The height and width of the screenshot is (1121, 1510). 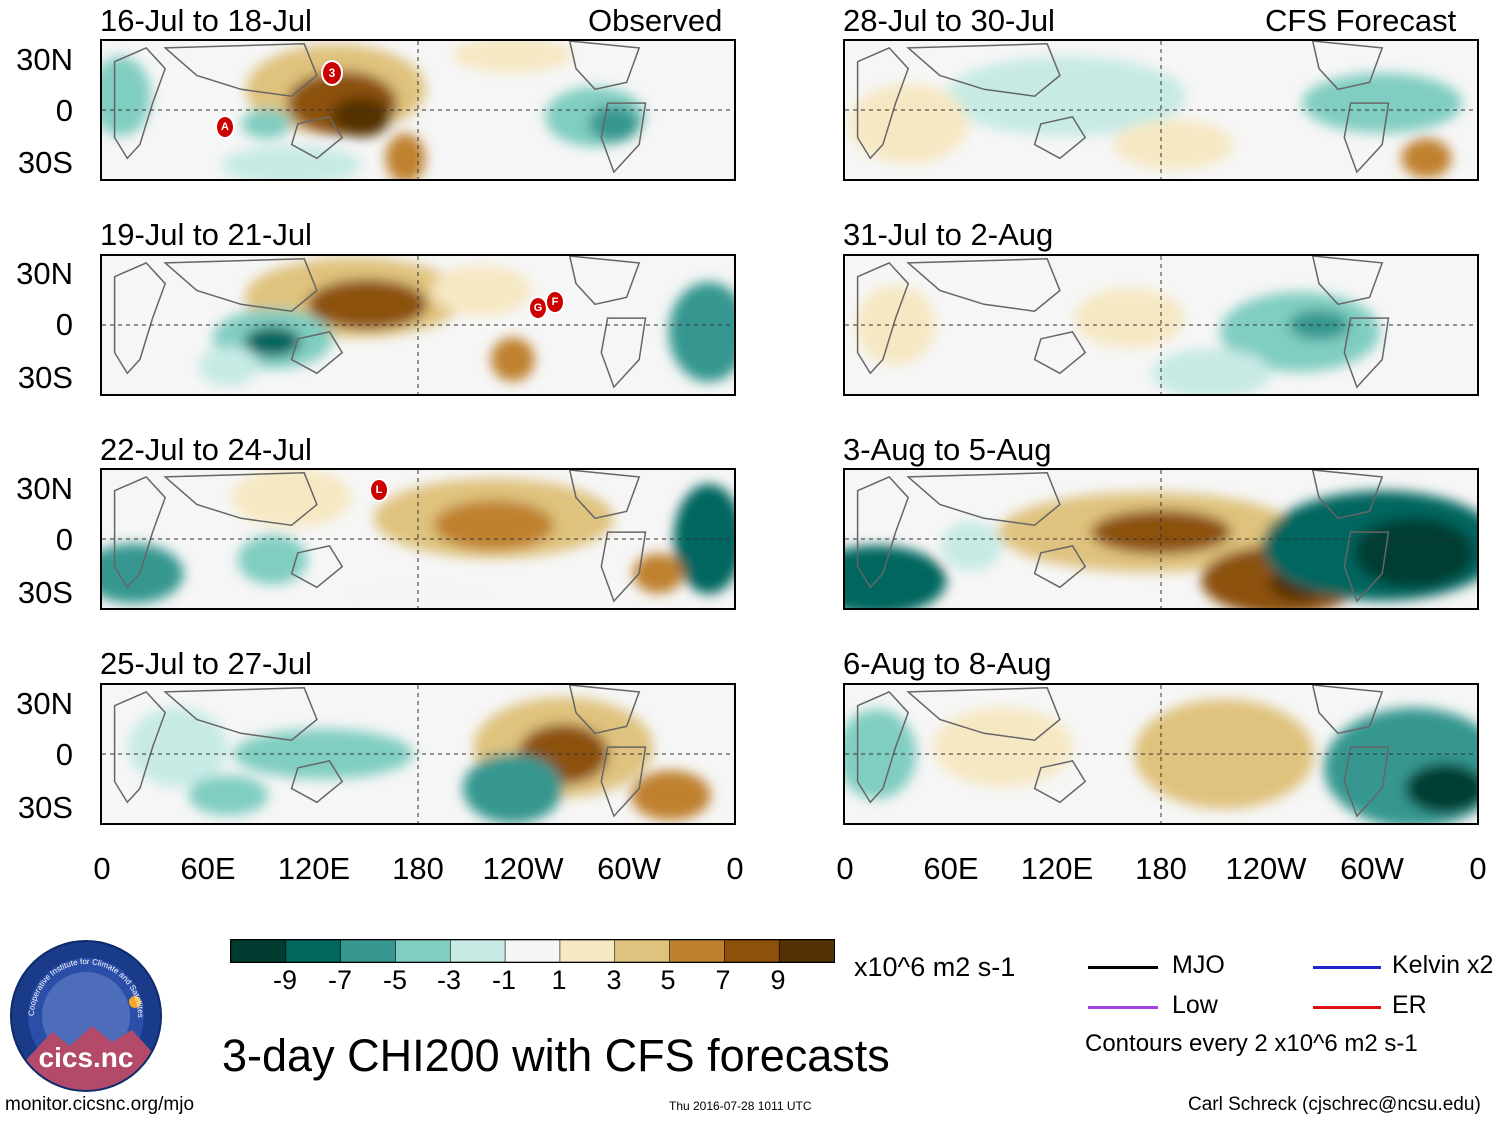 What do you see at coordinates (100, 1104) in the screenshot?
I see `footer-url: monitor.cicsnc.org/mjo` at bounding box center [100, 1104].